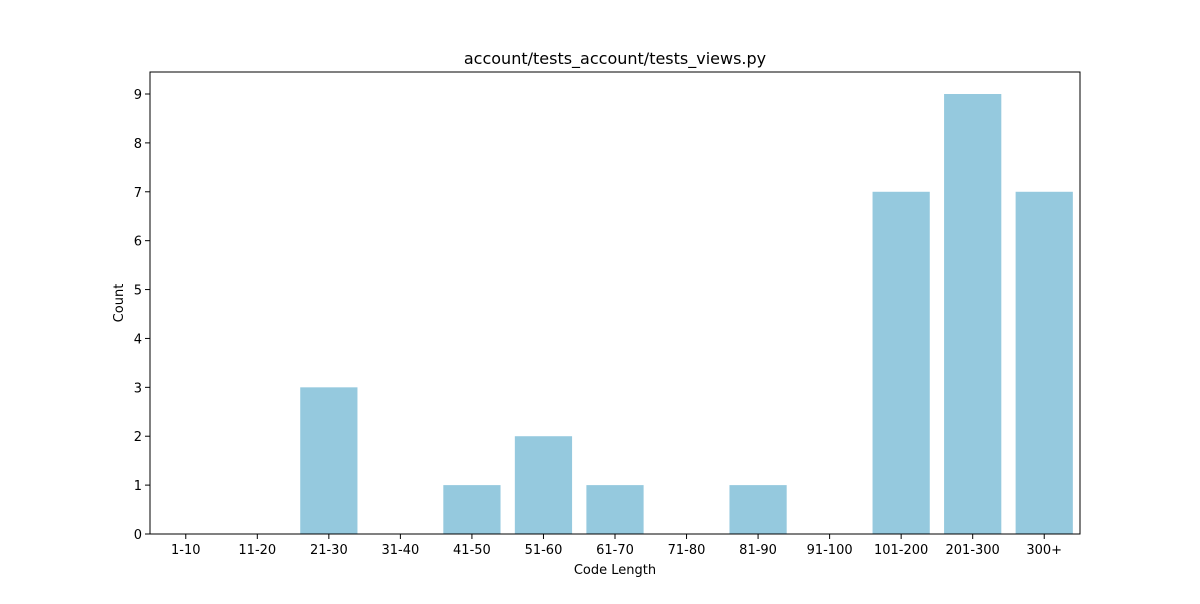  I want to click on y-tick-label: 0, so click(138, 535).